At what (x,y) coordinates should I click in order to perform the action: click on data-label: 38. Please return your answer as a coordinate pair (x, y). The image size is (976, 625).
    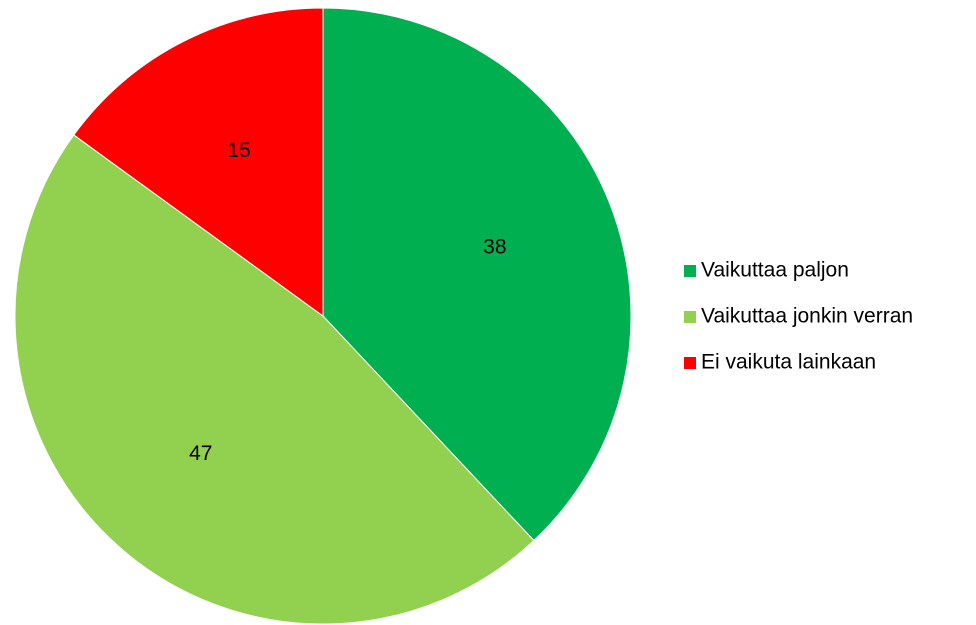
    Looking at the image, I should click on (494, 247).